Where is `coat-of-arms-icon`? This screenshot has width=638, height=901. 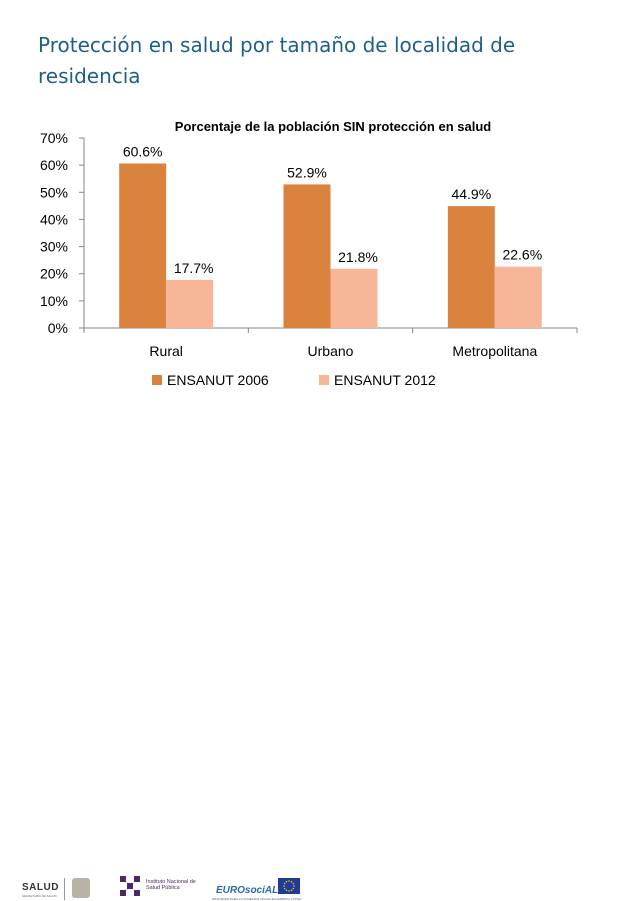
coat-of-arms-icon is located at coordinates (81, 888).